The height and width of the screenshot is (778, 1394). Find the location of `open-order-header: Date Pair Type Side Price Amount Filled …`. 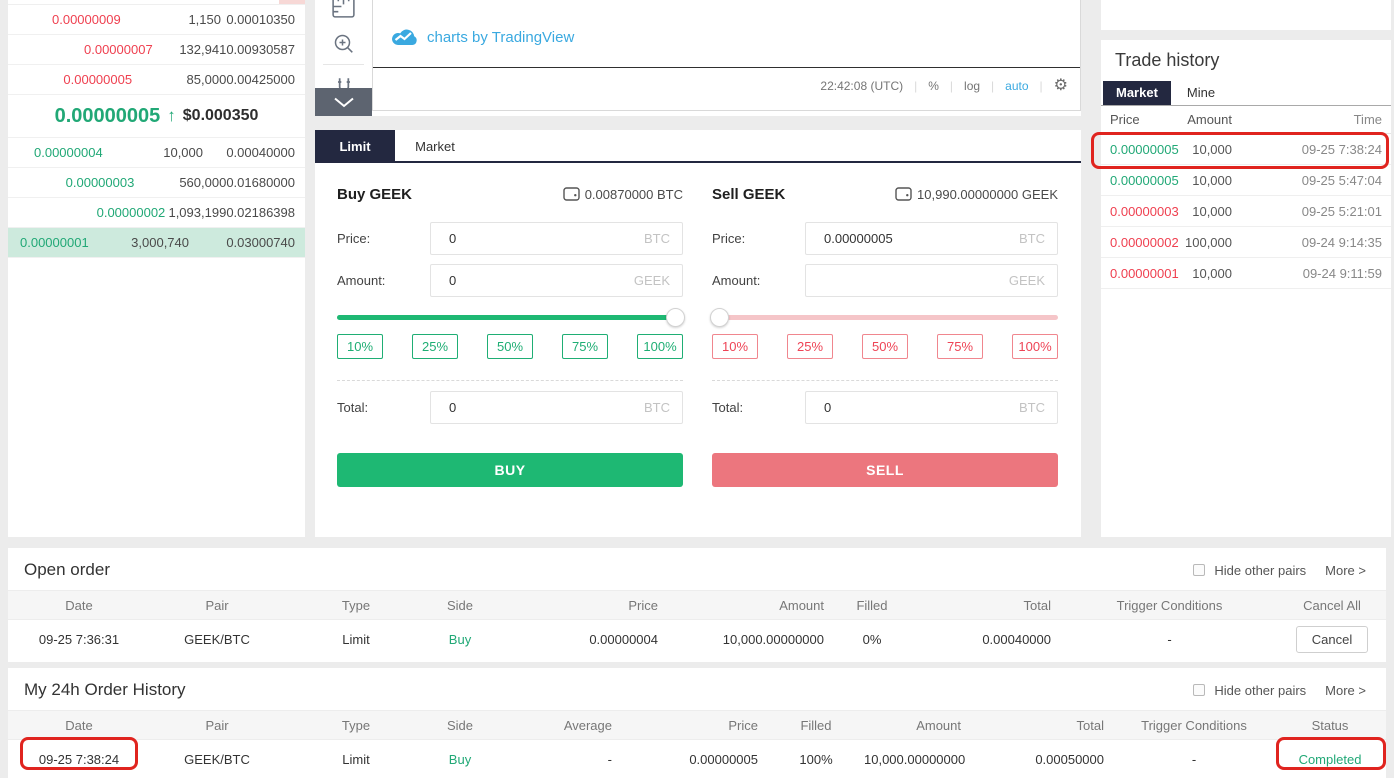

open-order-header: Date Pair Type Side Price Amount Filled … is located at coordinates (697, 605).